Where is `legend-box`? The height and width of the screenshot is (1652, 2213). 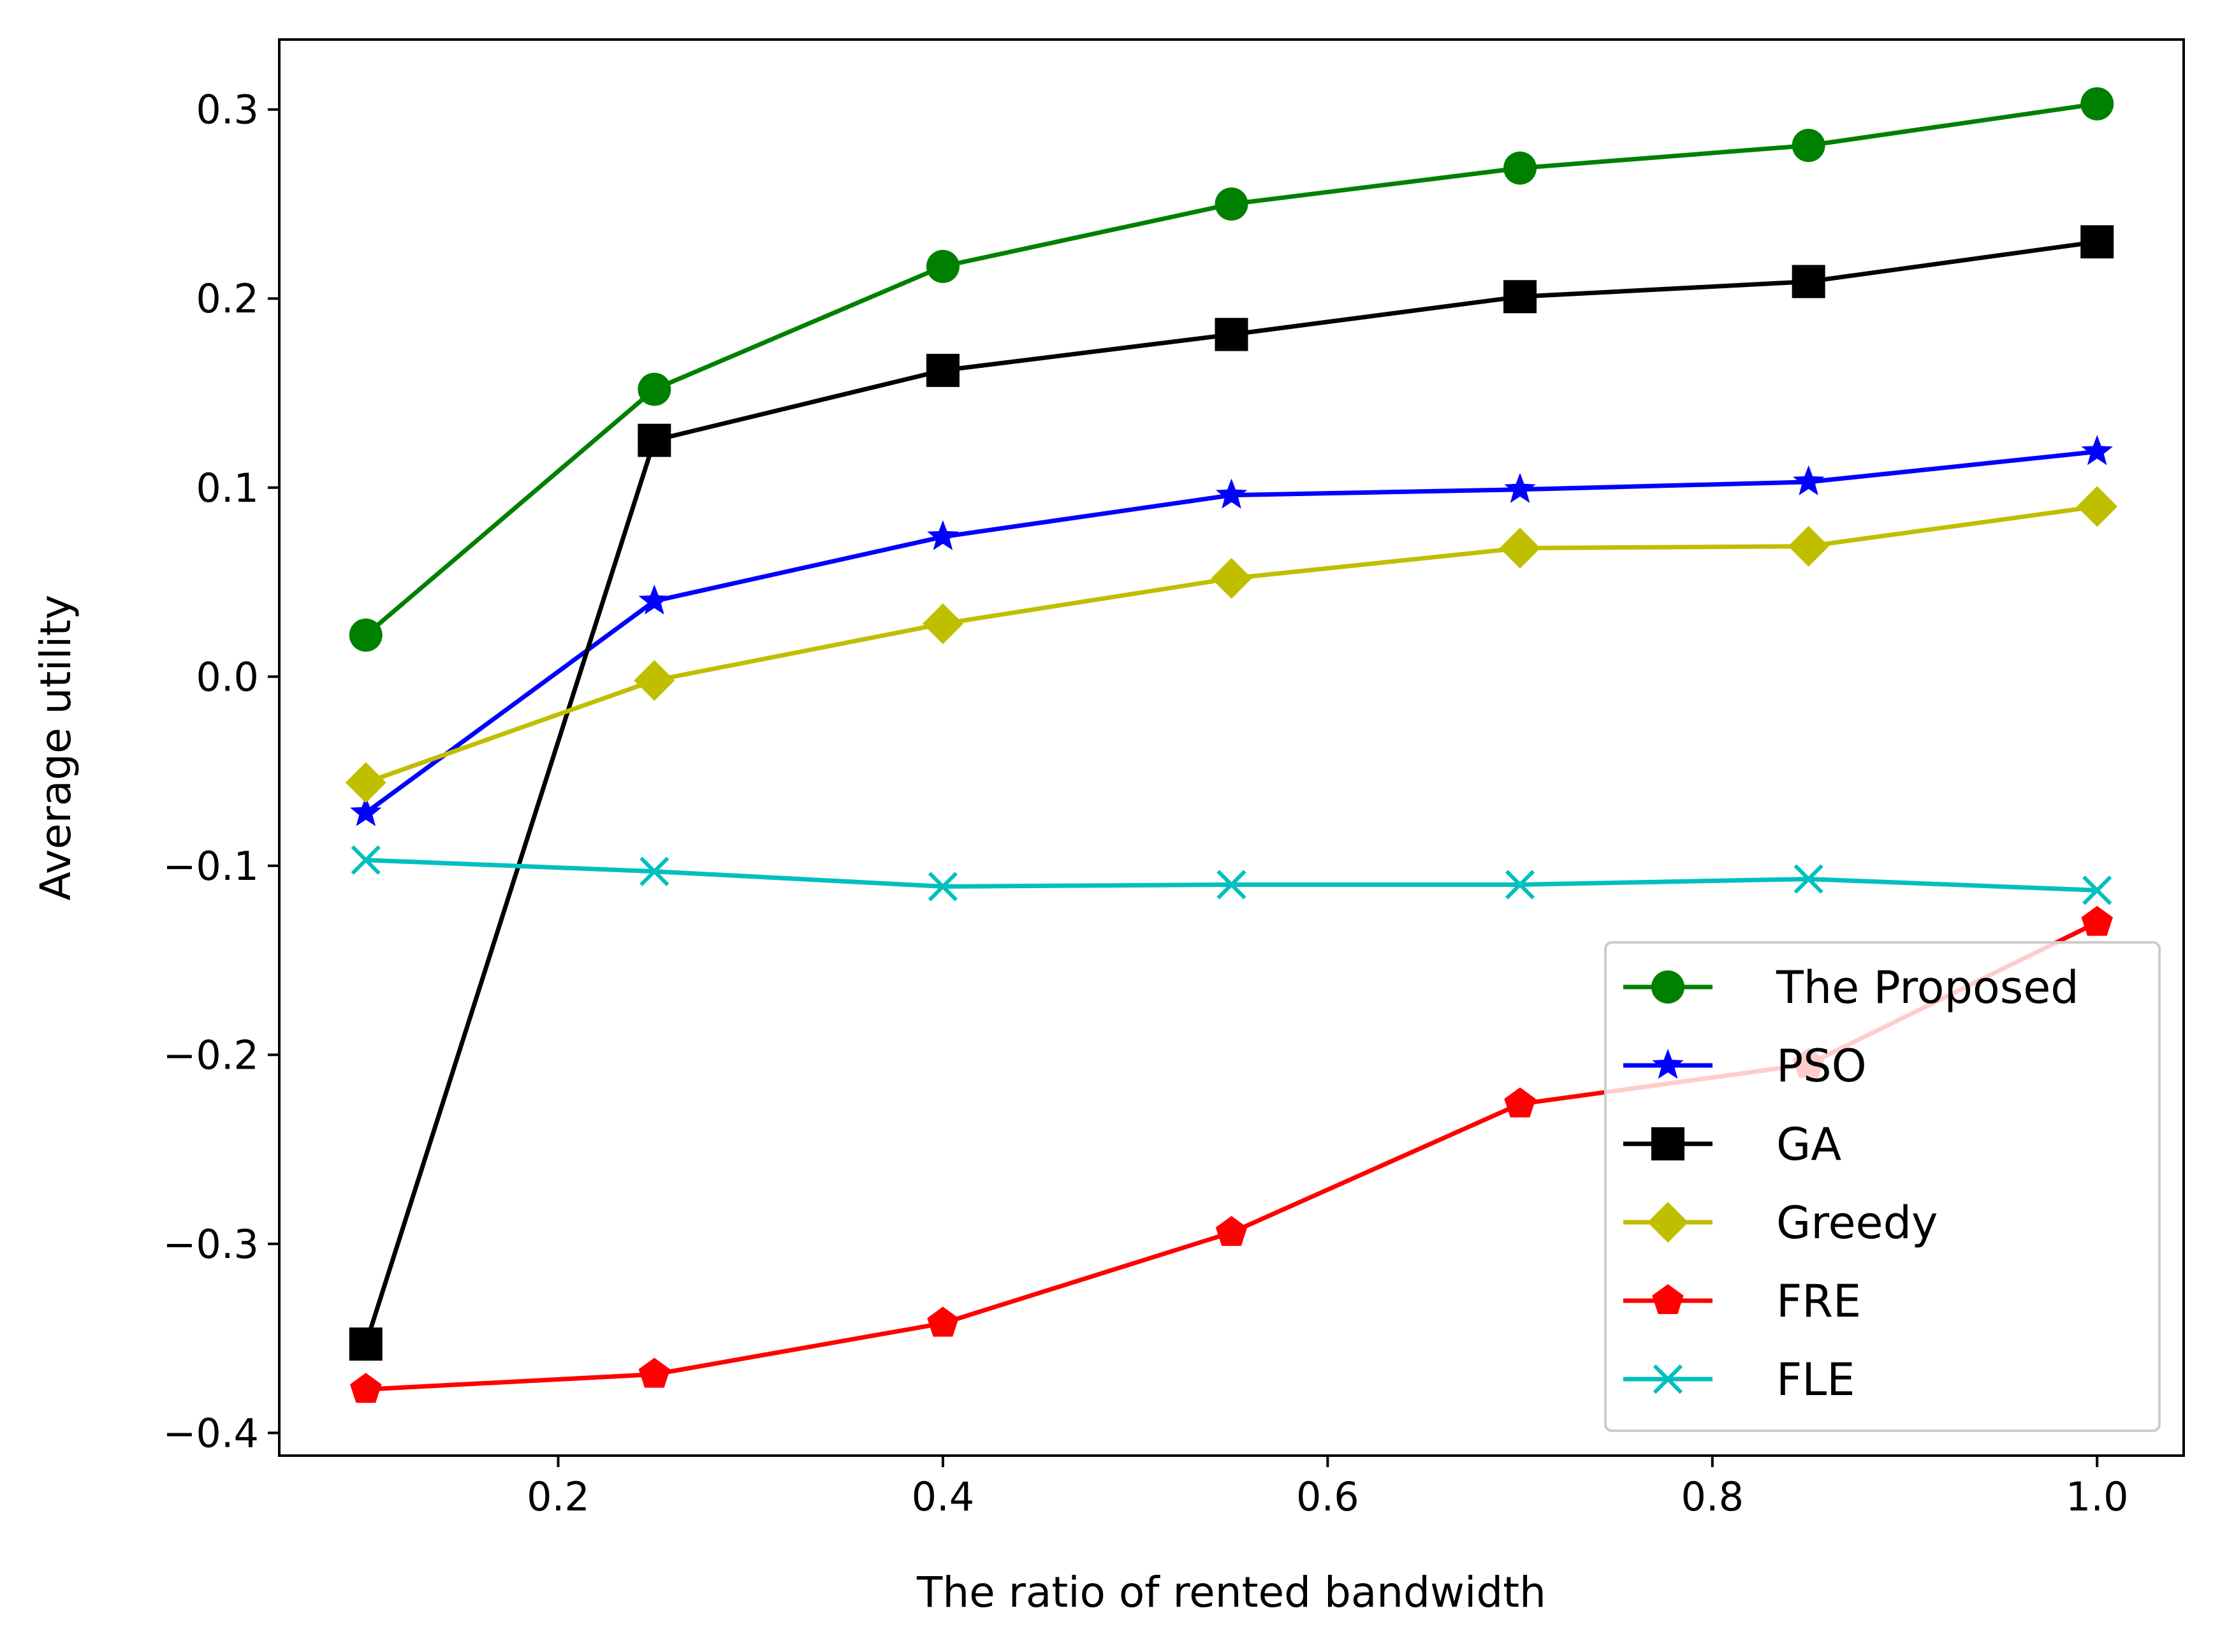 legend-box is located at coordinates (1882, 1187).